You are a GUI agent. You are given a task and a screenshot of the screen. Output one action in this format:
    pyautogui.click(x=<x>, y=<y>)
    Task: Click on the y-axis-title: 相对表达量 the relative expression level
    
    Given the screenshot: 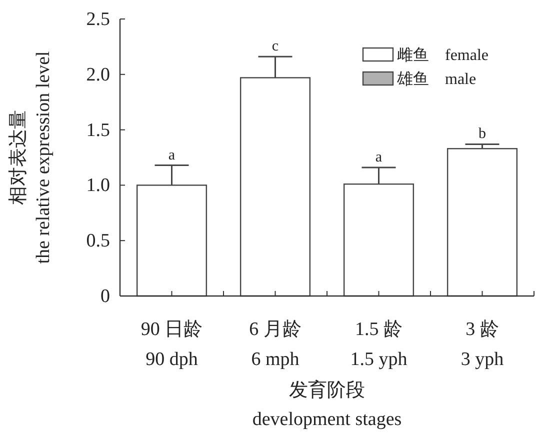 What is the action you would take?
    pyautogui.click(x=31, y=157)
    